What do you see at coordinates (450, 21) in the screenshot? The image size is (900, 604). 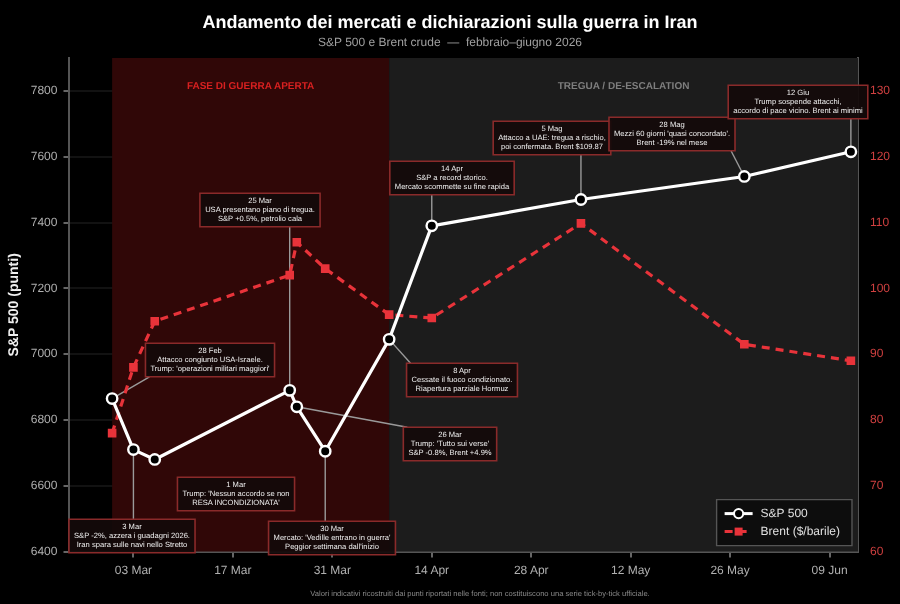 I see `chart-title: Andamento dei mercati e dichiarazioni sulla guerra in Iran` at bounding box center [450, 21].